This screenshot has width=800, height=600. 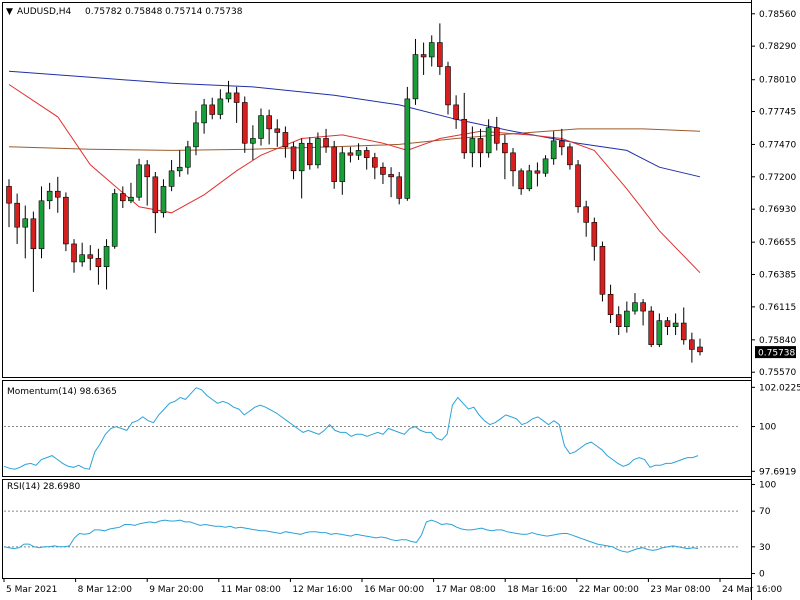 What do you see at coordinates (394, 590) in the screenshot?
I see `time-axis-label: 16 Mar 00:00` at bounding box center [394, 590].